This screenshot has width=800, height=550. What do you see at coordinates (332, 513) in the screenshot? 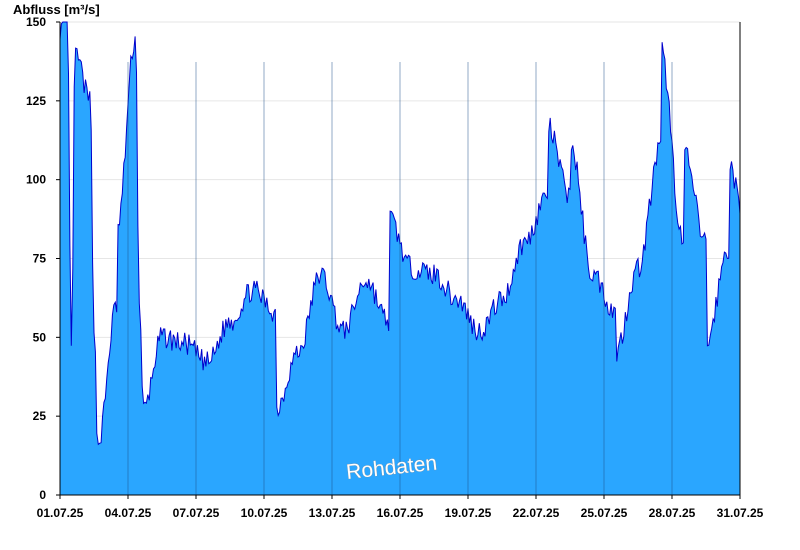
I see `x-tick-label: 13.07.25` at bounding box center [332, 513].